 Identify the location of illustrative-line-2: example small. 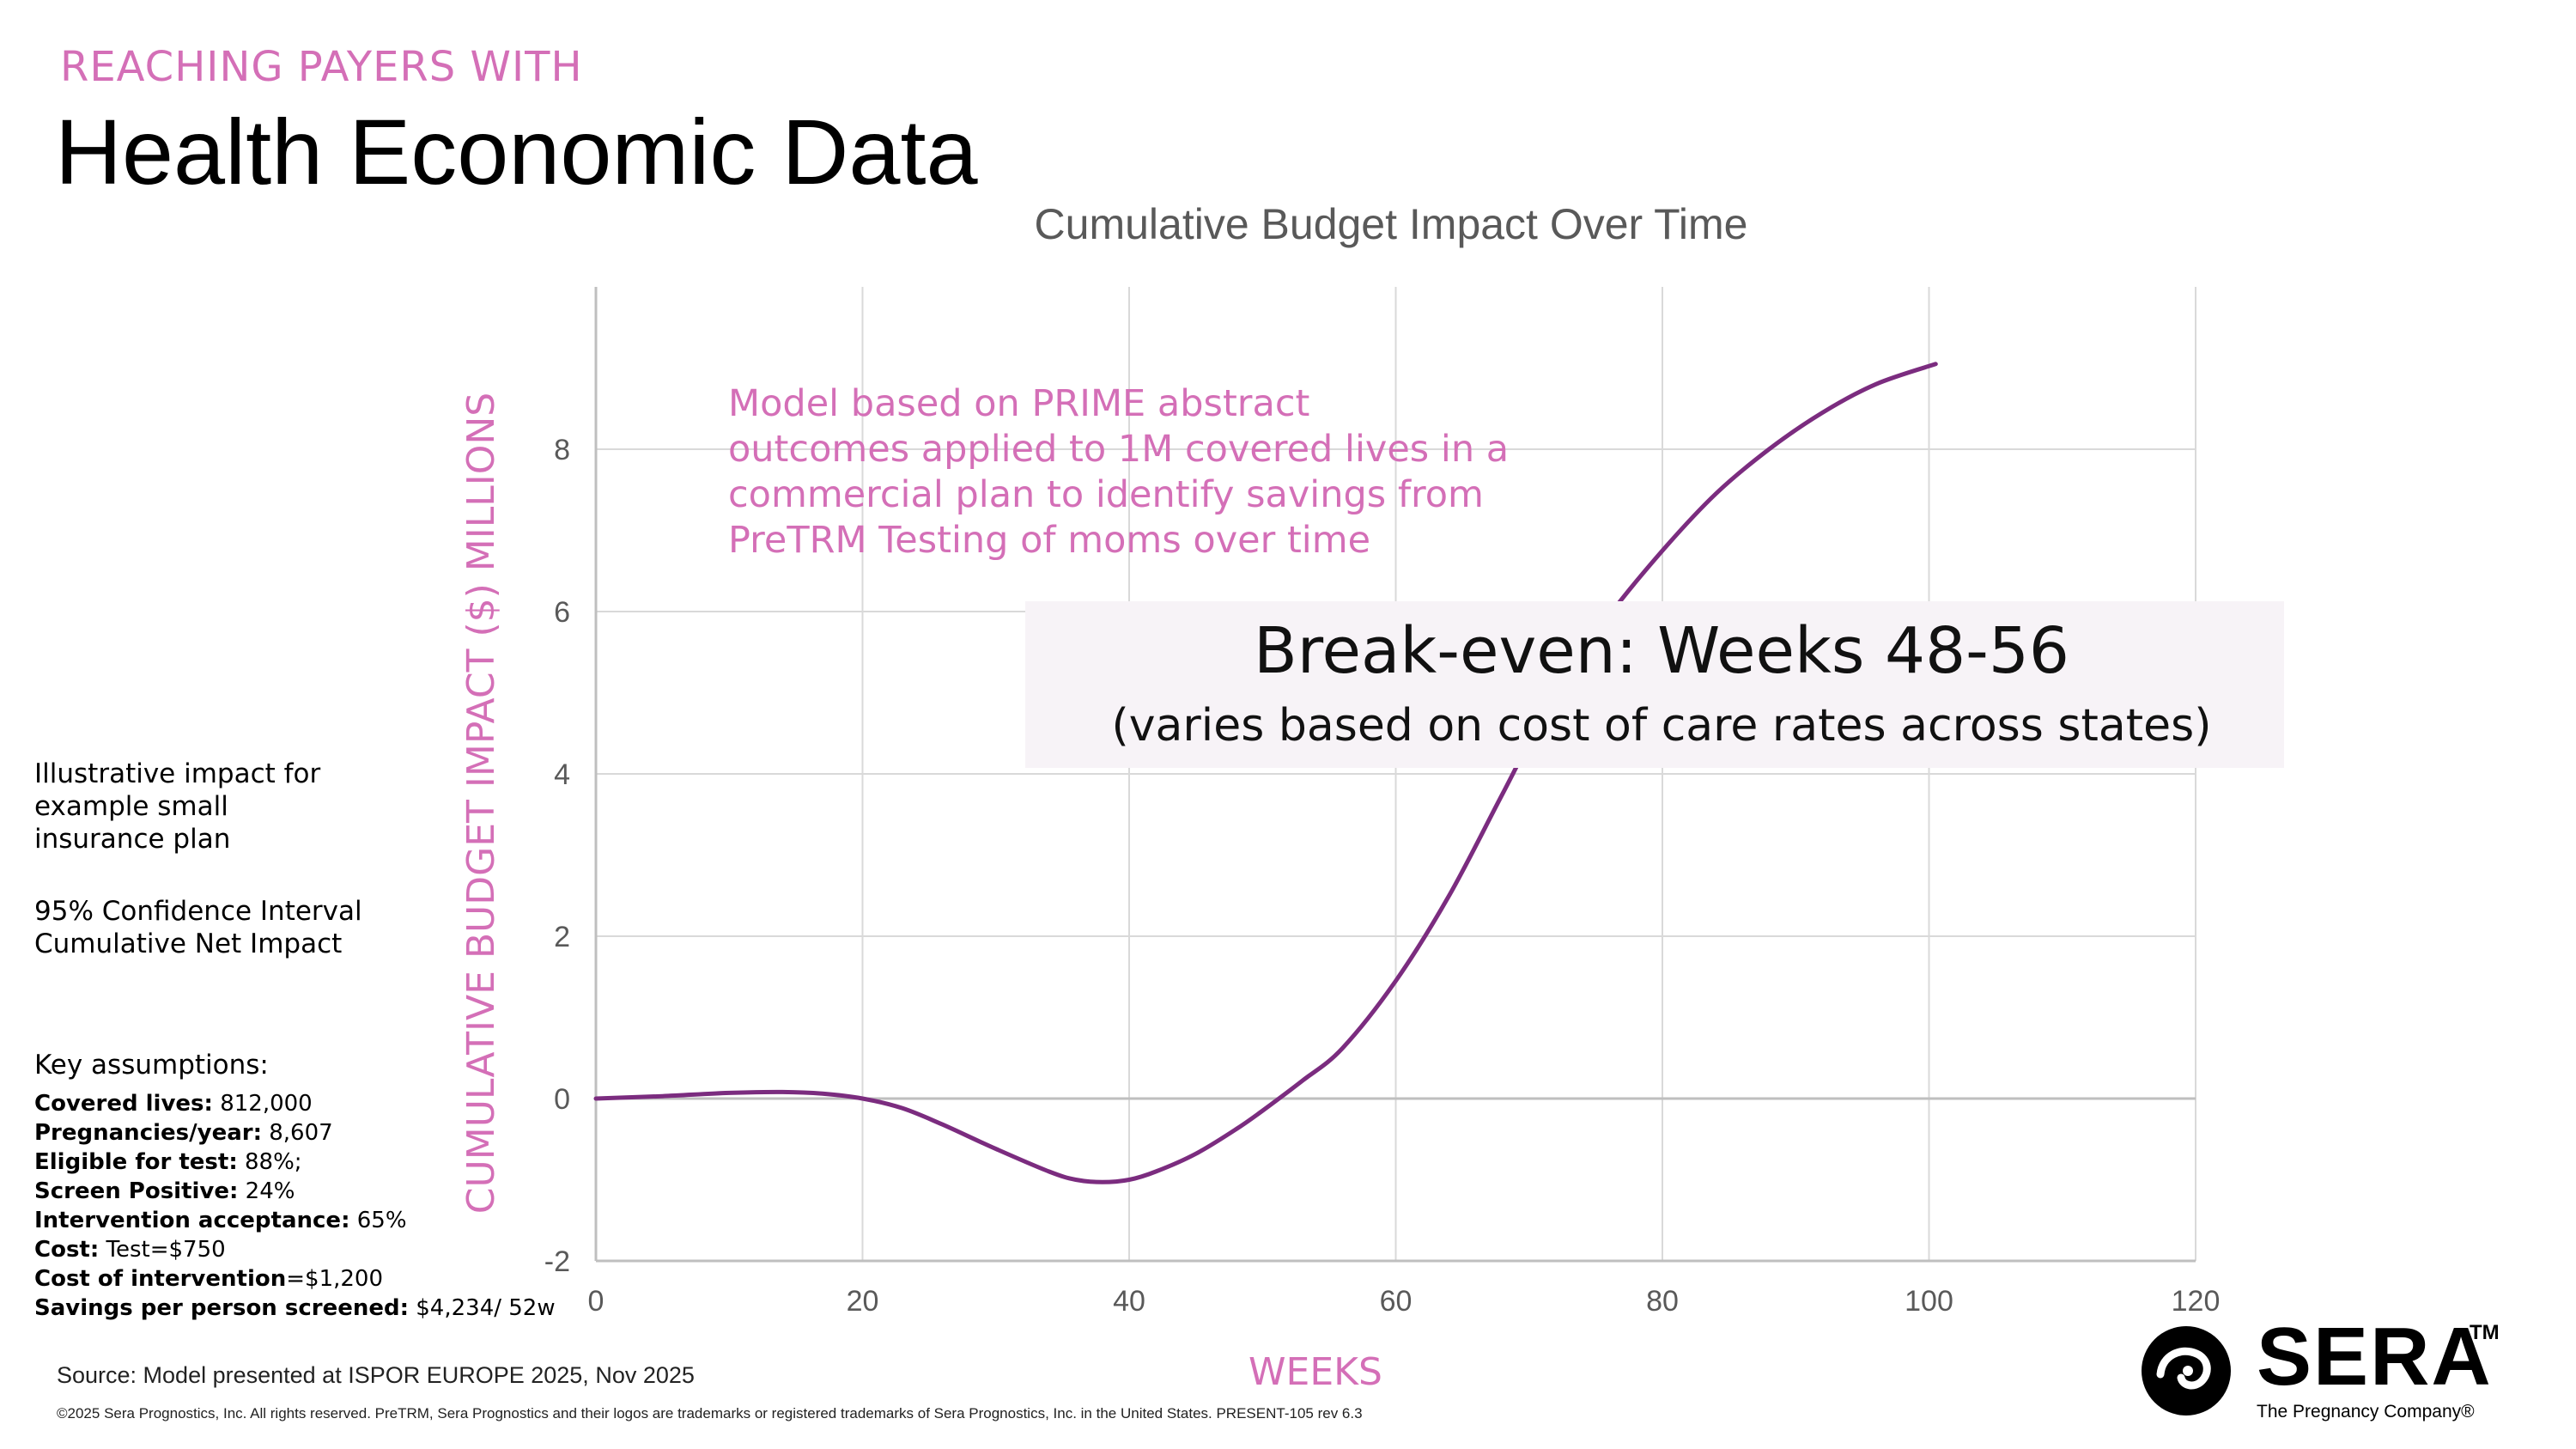
(131, 806).